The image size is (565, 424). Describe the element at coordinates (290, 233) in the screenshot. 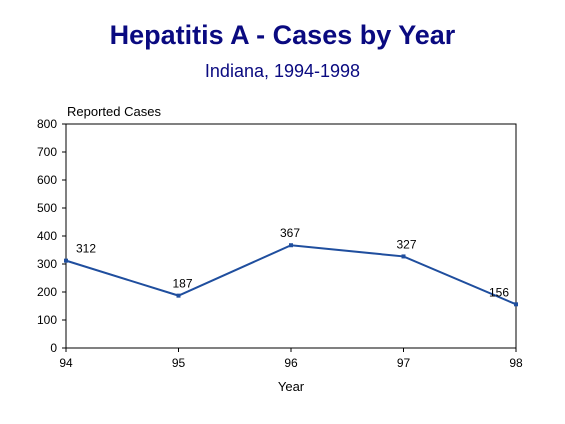

I see `data-label: 367` at that location.